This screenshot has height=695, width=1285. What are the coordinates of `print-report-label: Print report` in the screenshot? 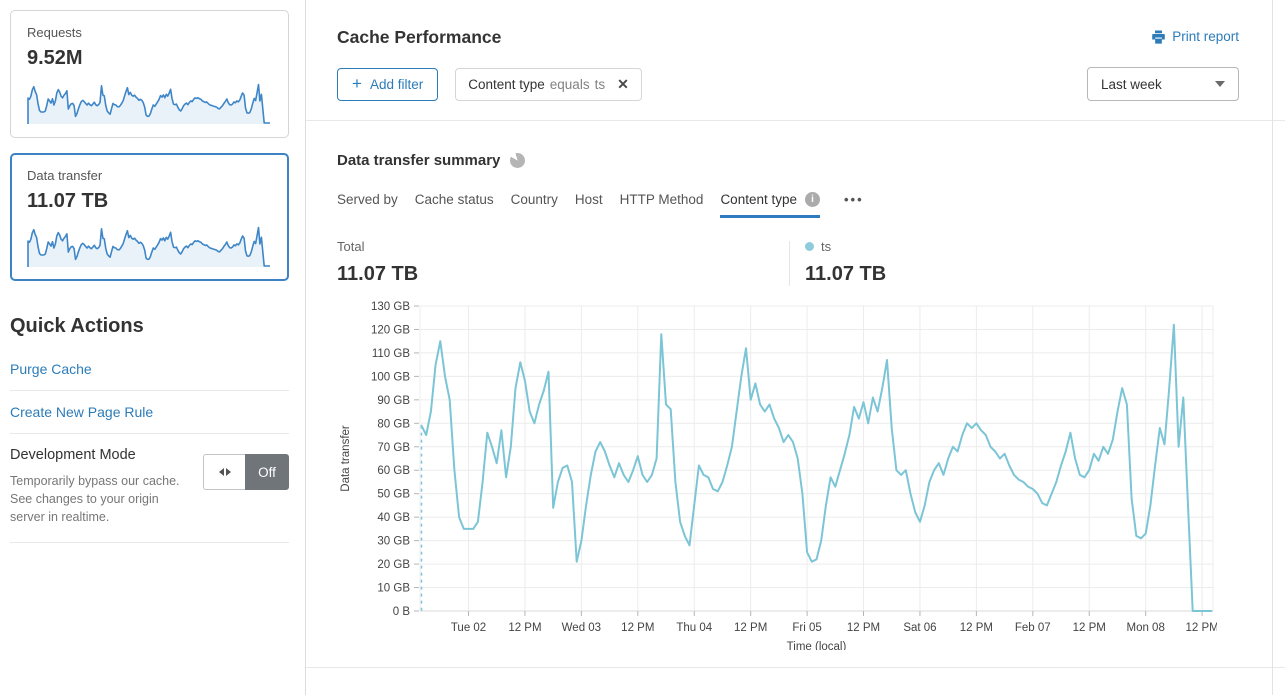 It's located at (1205, 36).